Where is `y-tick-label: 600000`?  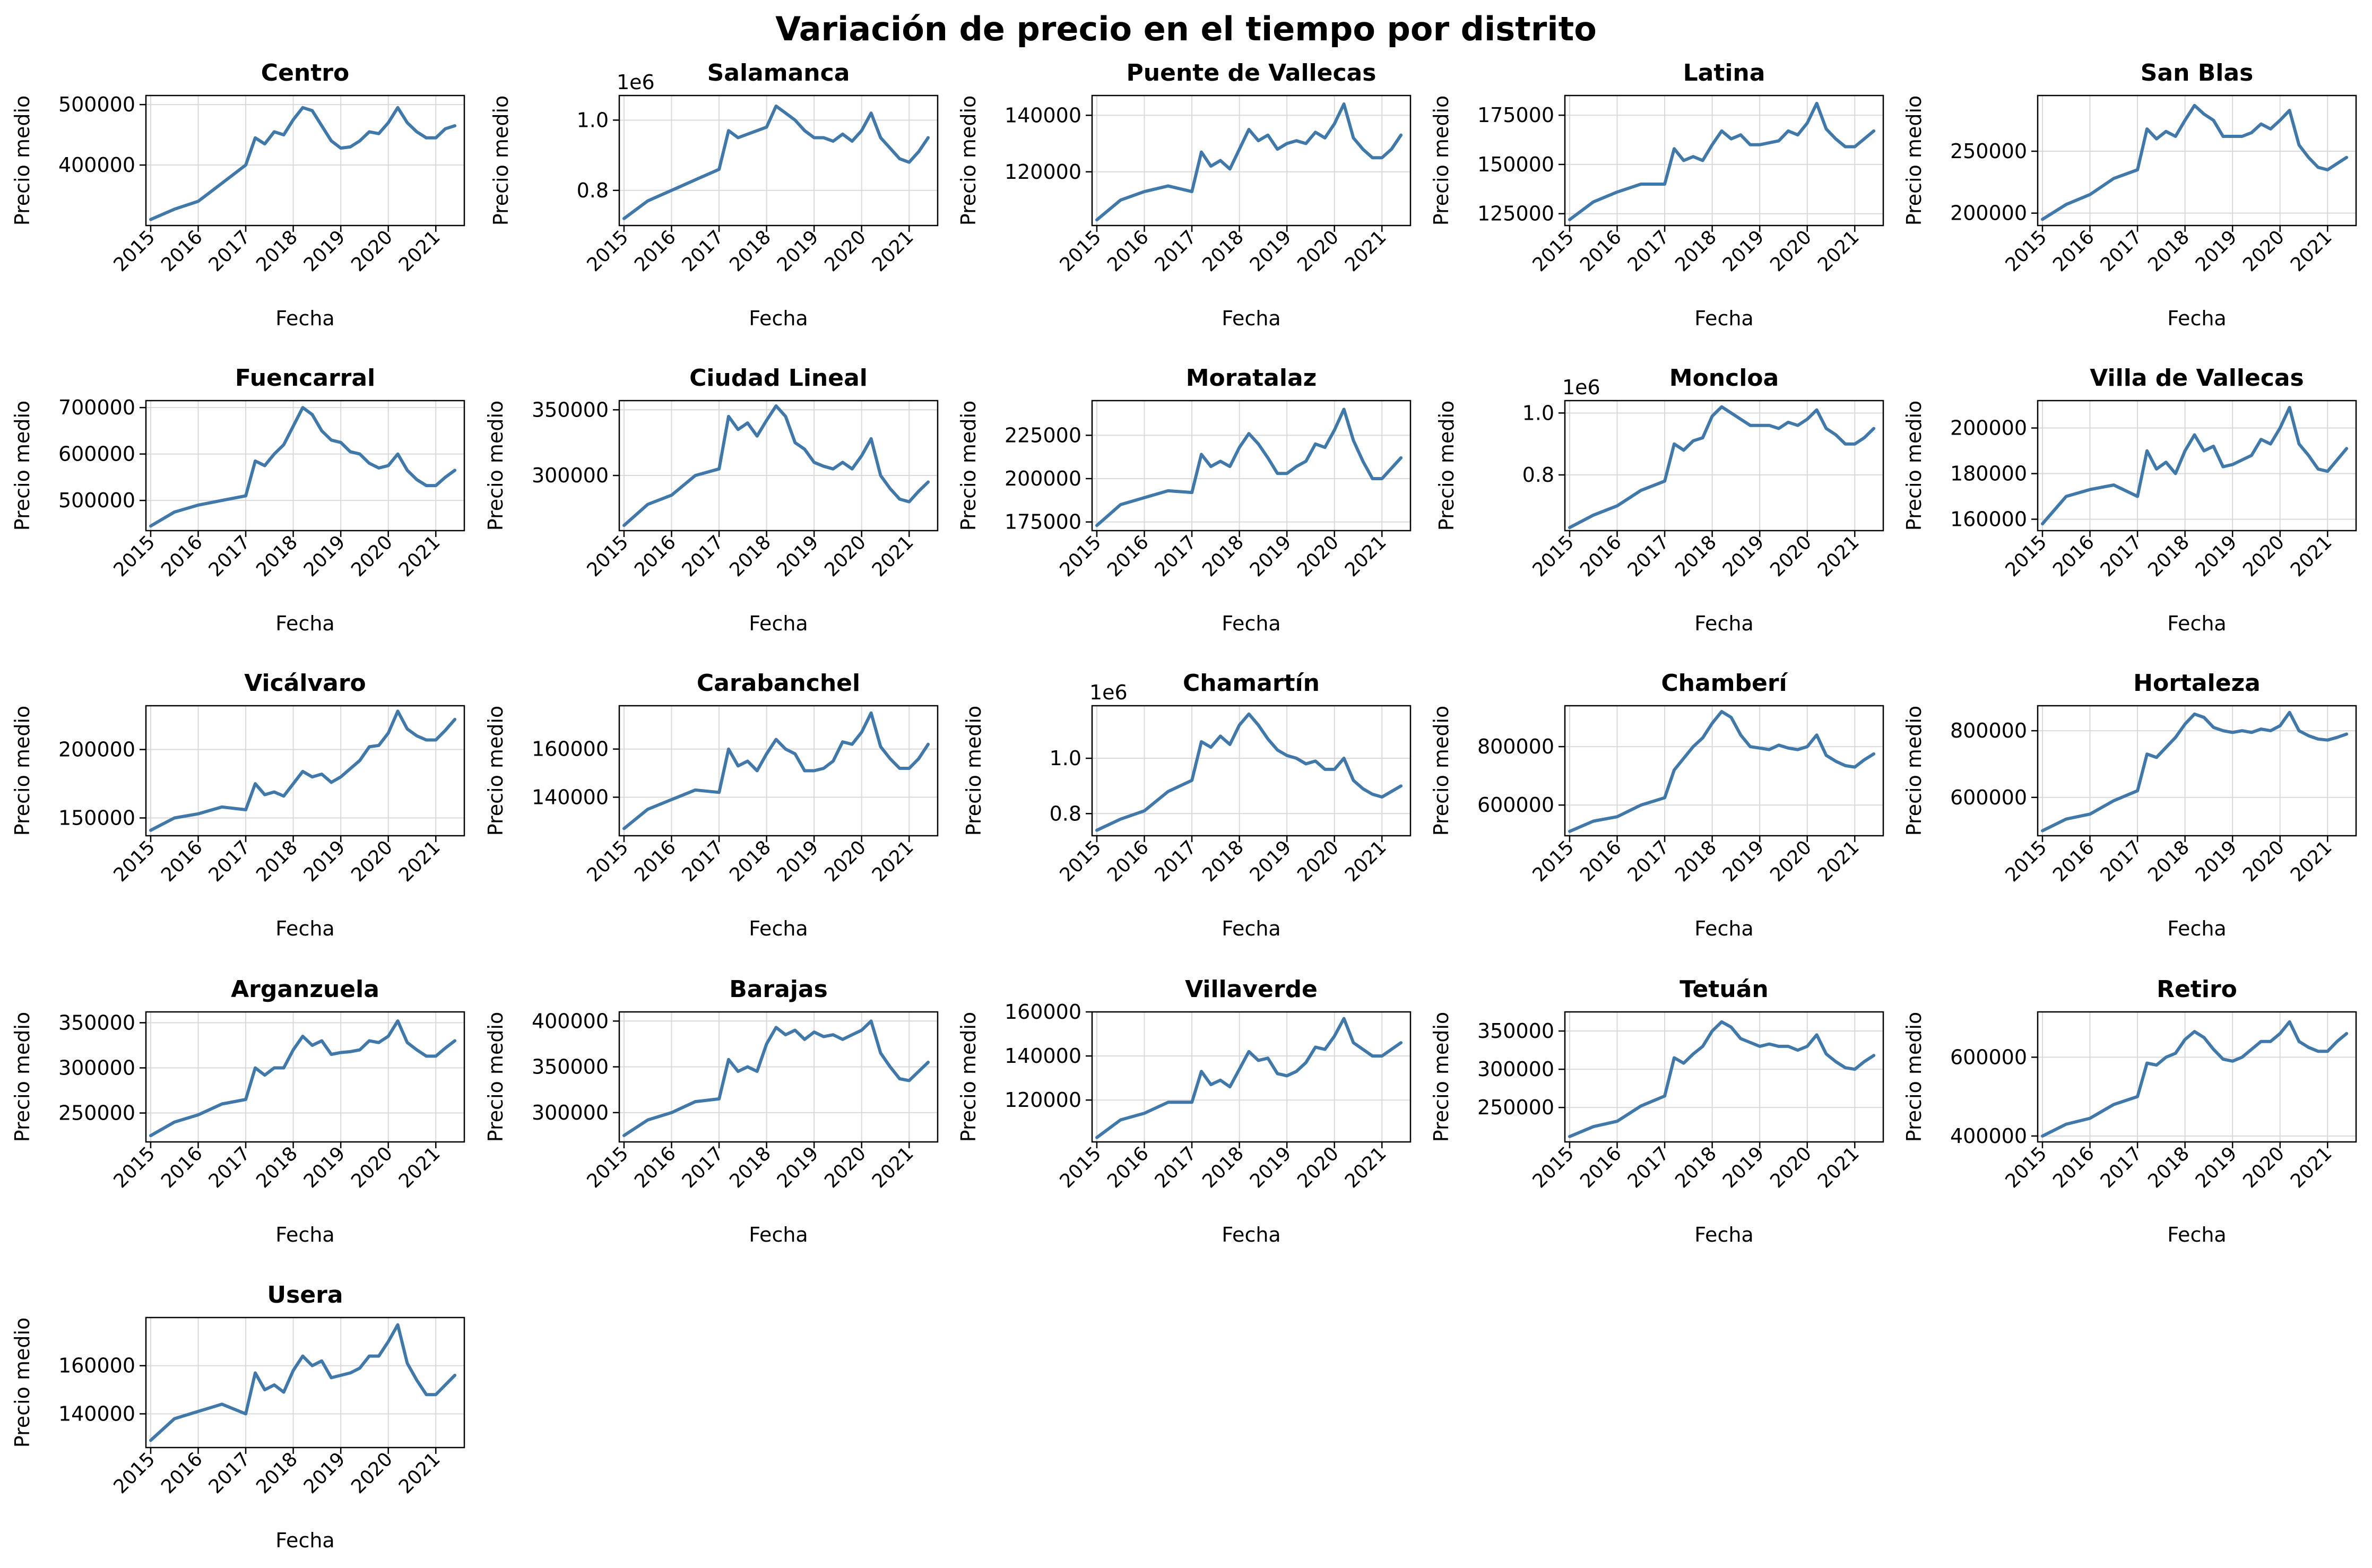
y-tick-label: 600000 is located at coordinates (96, 454).